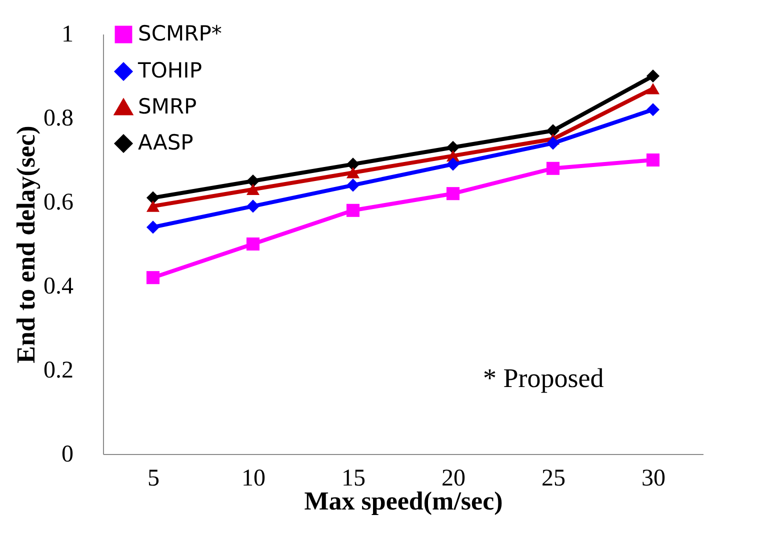 The image size is (773, 534). Describe the element at coordinates (154, 479) in the screenshot. I see `x-tick-label: 5` at that location.